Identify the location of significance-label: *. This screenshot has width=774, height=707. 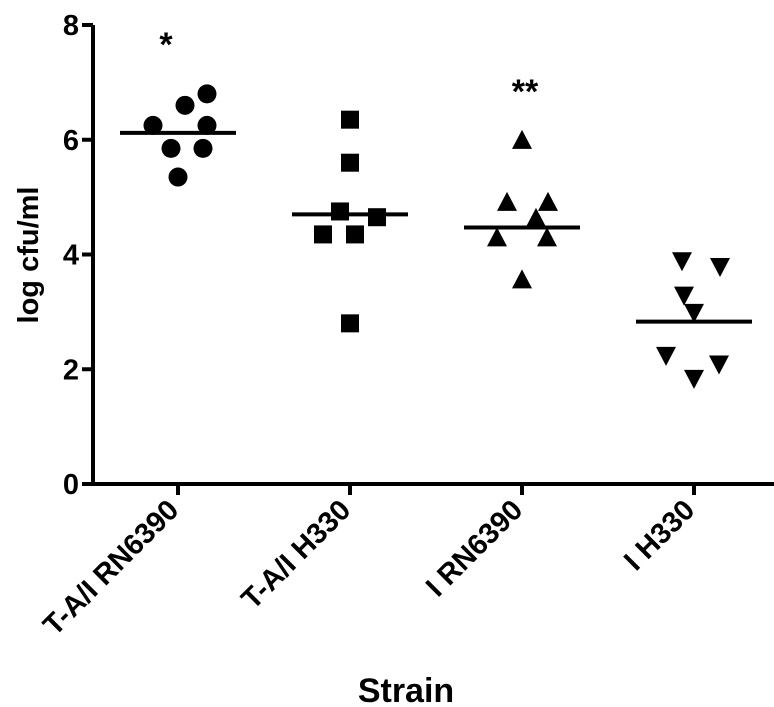
(166, 45).